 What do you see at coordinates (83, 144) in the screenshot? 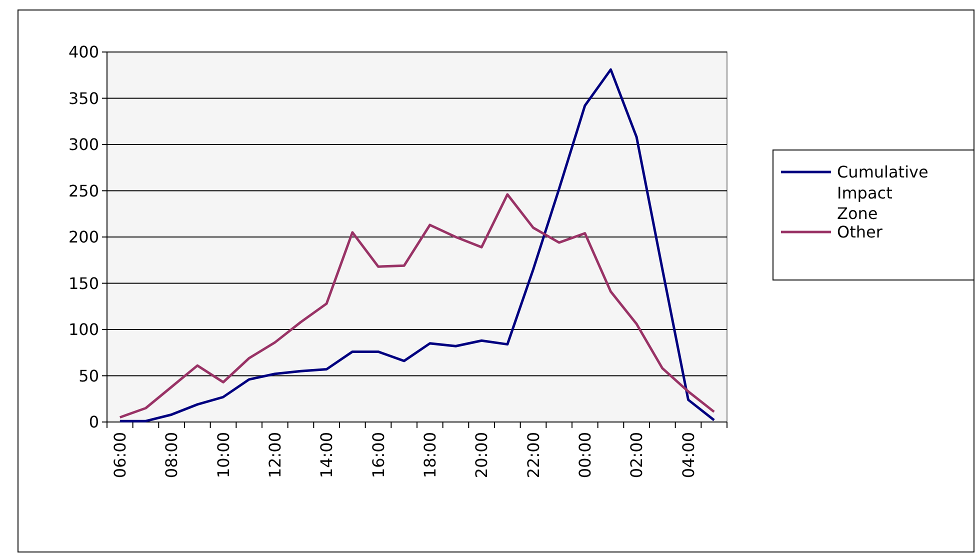
I see `y-tick-label: 300` at bounding box center [83, 144].